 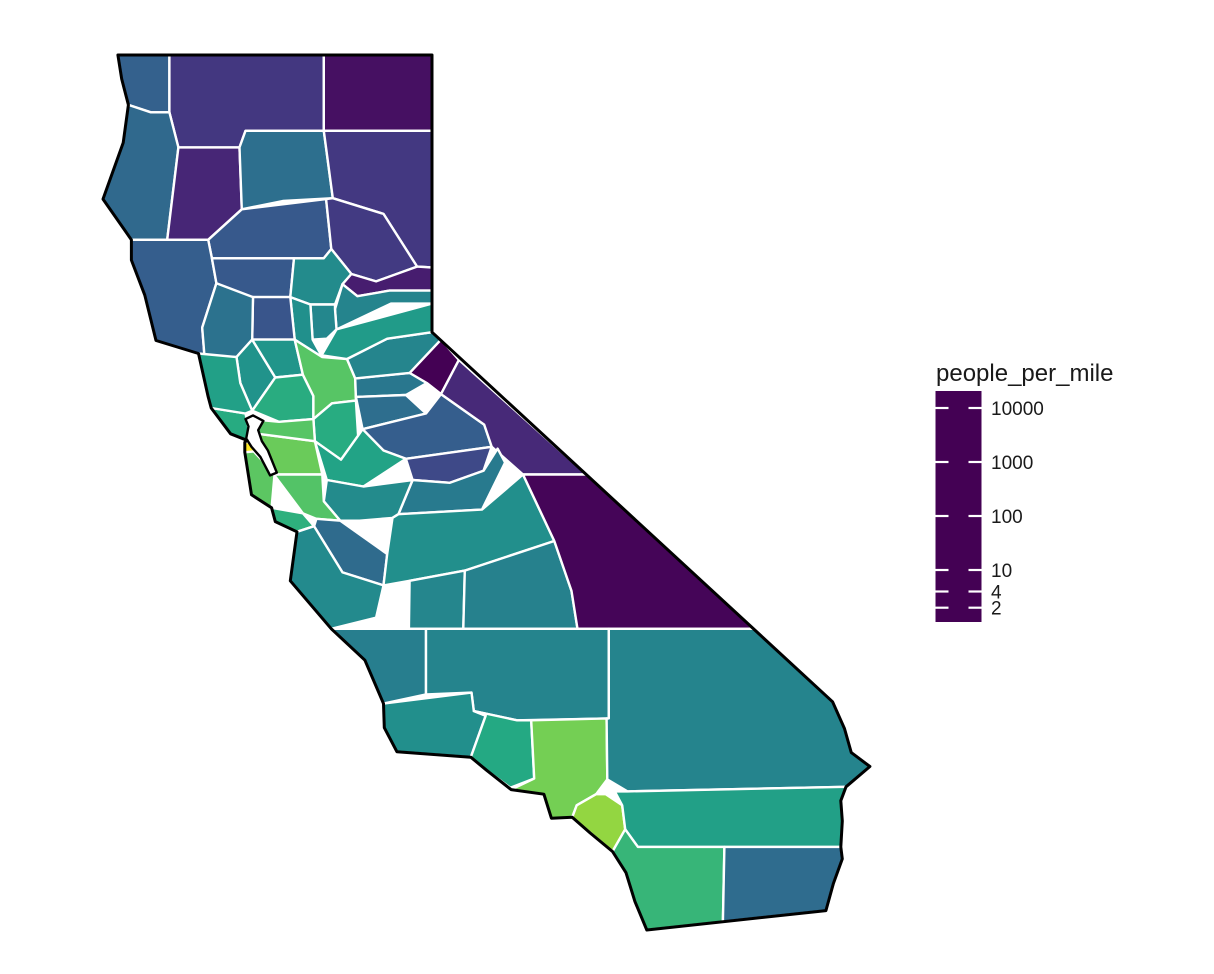 I want to click on county-san_bernardino, so click(x=738, y=710).